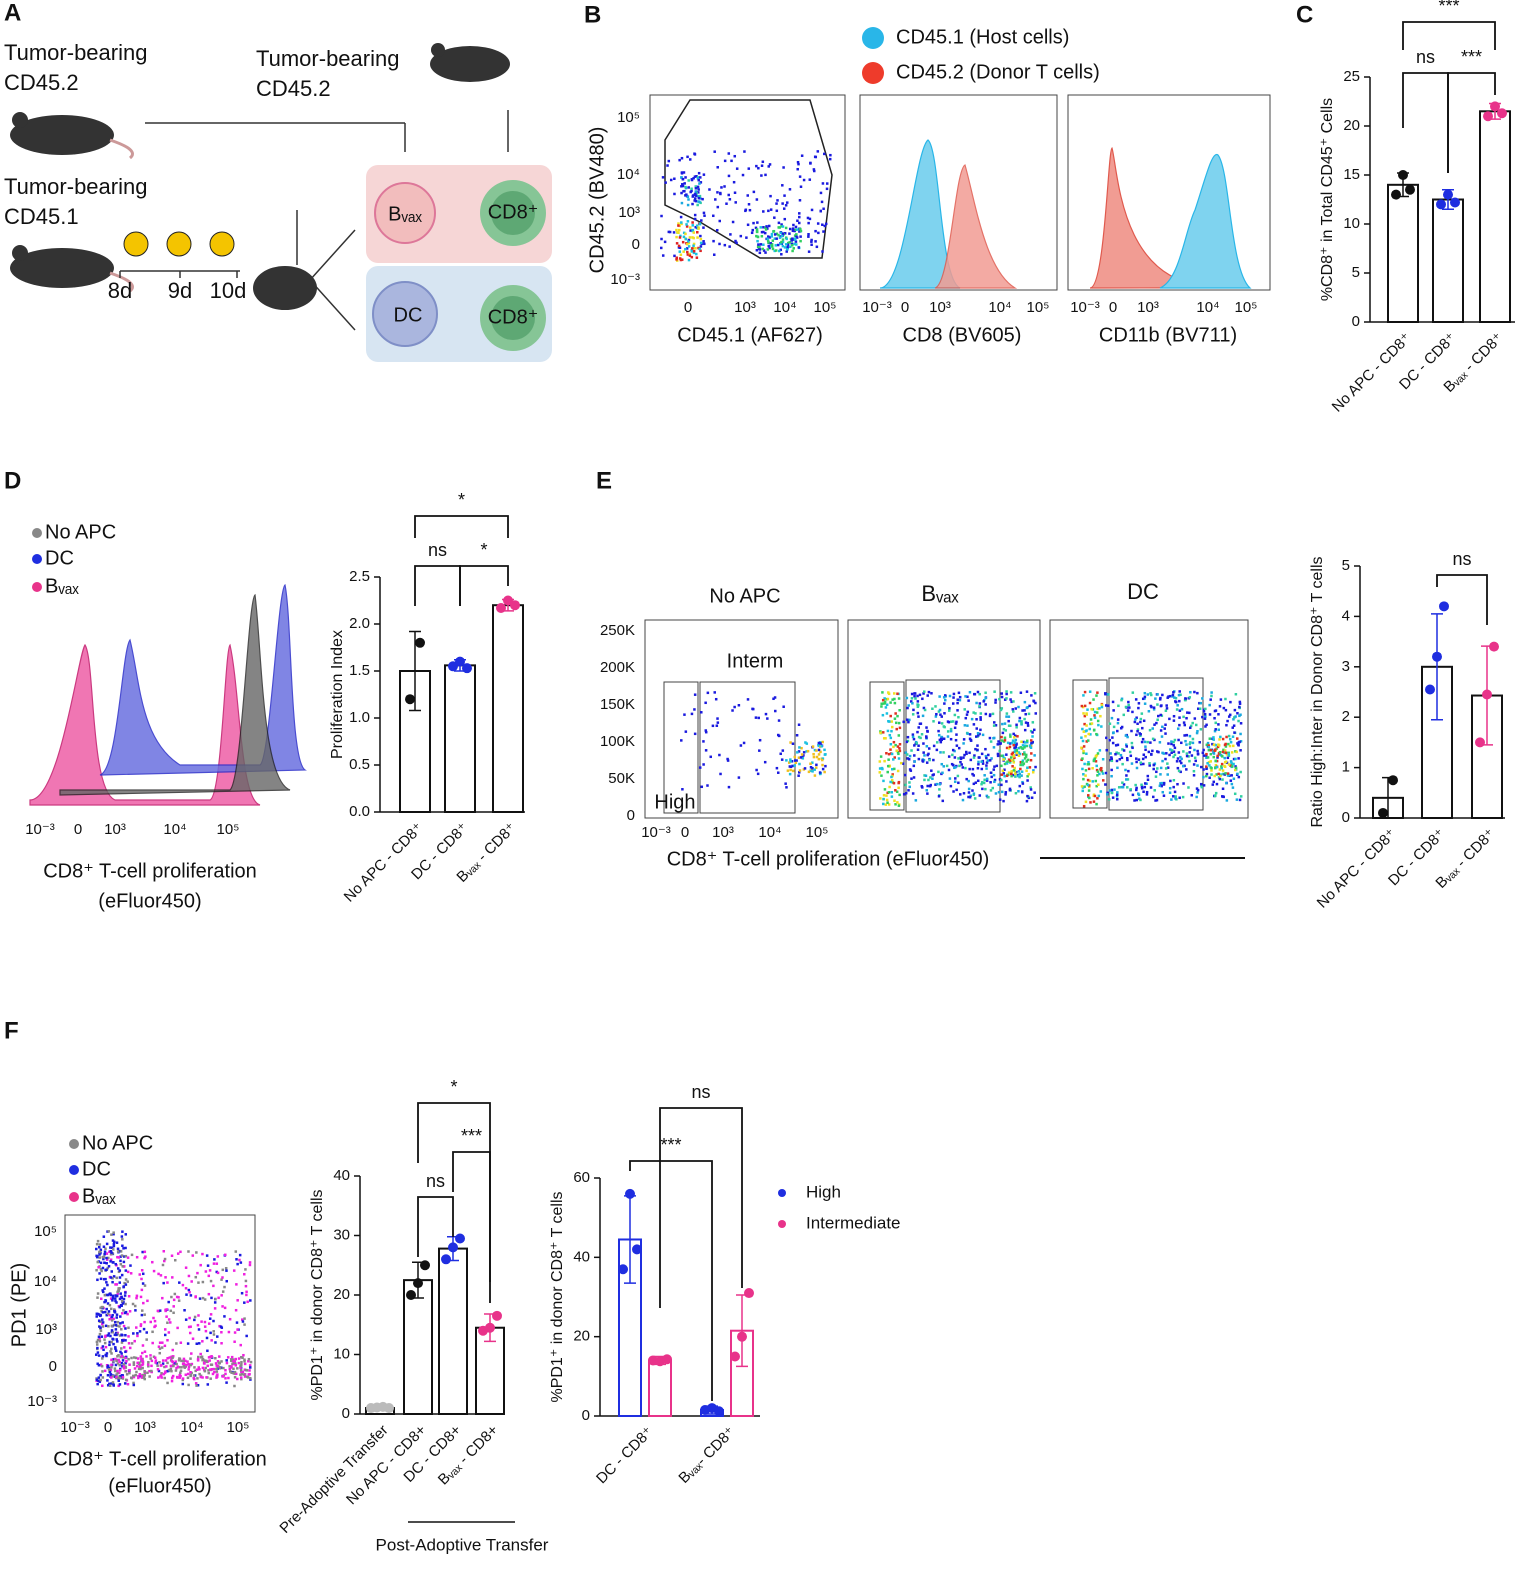 The width and height of the screenshot is (1536, 1570). Describe the element at coordinates (1304, 14) in the screenshot. I see `panel-letter: C` at that location.